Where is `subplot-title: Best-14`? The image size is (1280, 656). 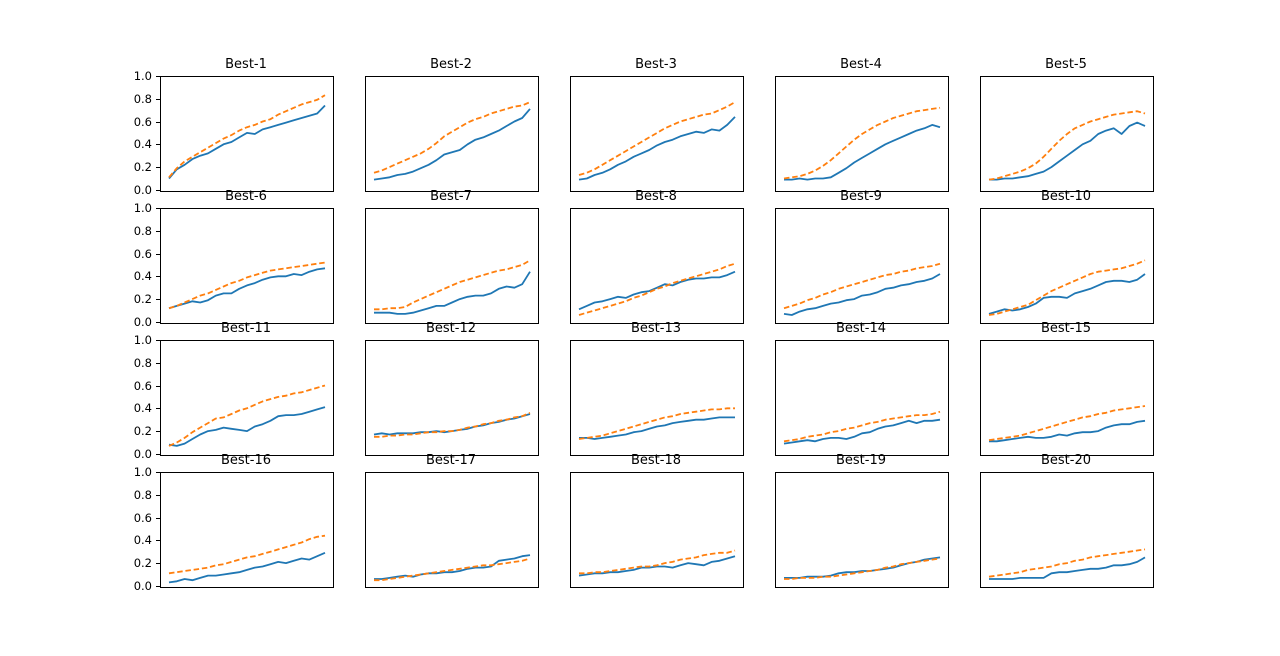 subplot-title: Best-14 is located at coordinates (861, 328).